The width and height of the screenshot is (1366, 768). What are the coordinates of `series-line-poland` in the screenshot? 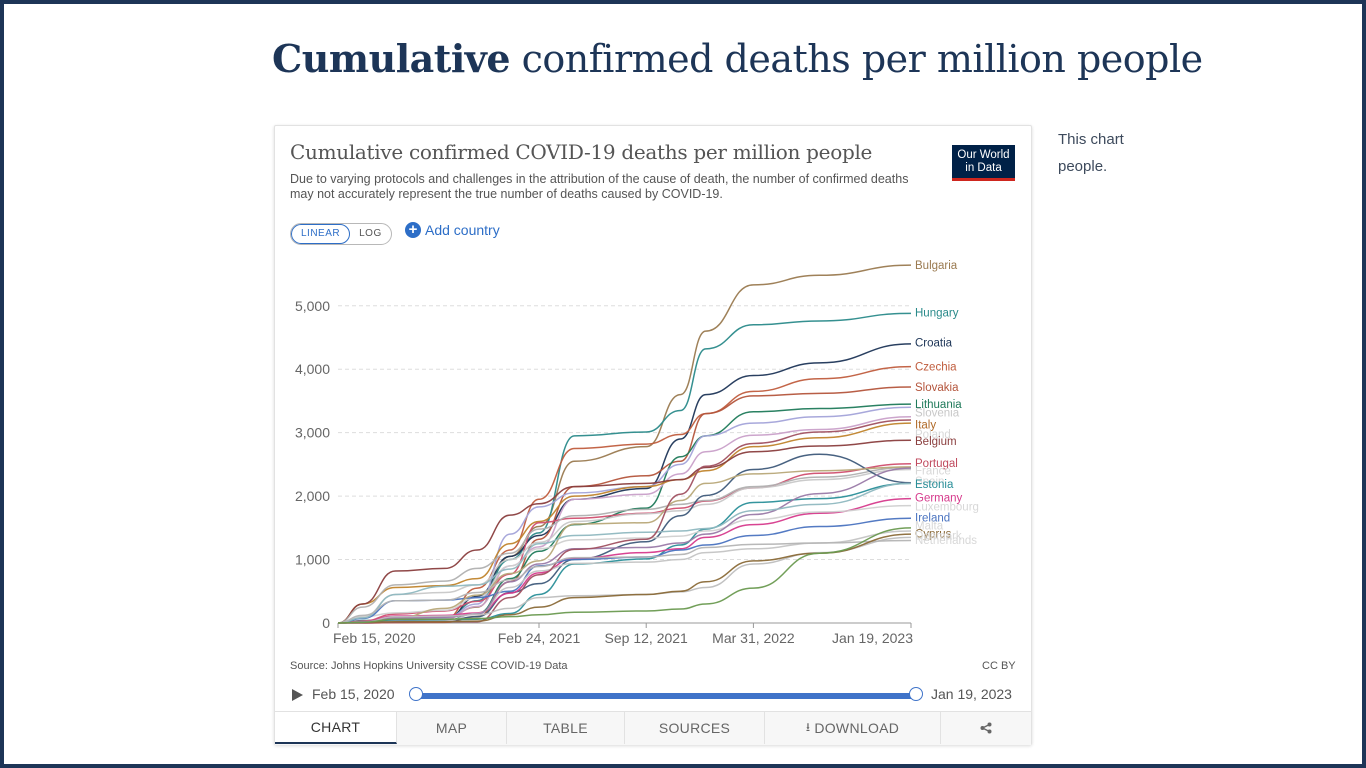 It's located at (624, 520).